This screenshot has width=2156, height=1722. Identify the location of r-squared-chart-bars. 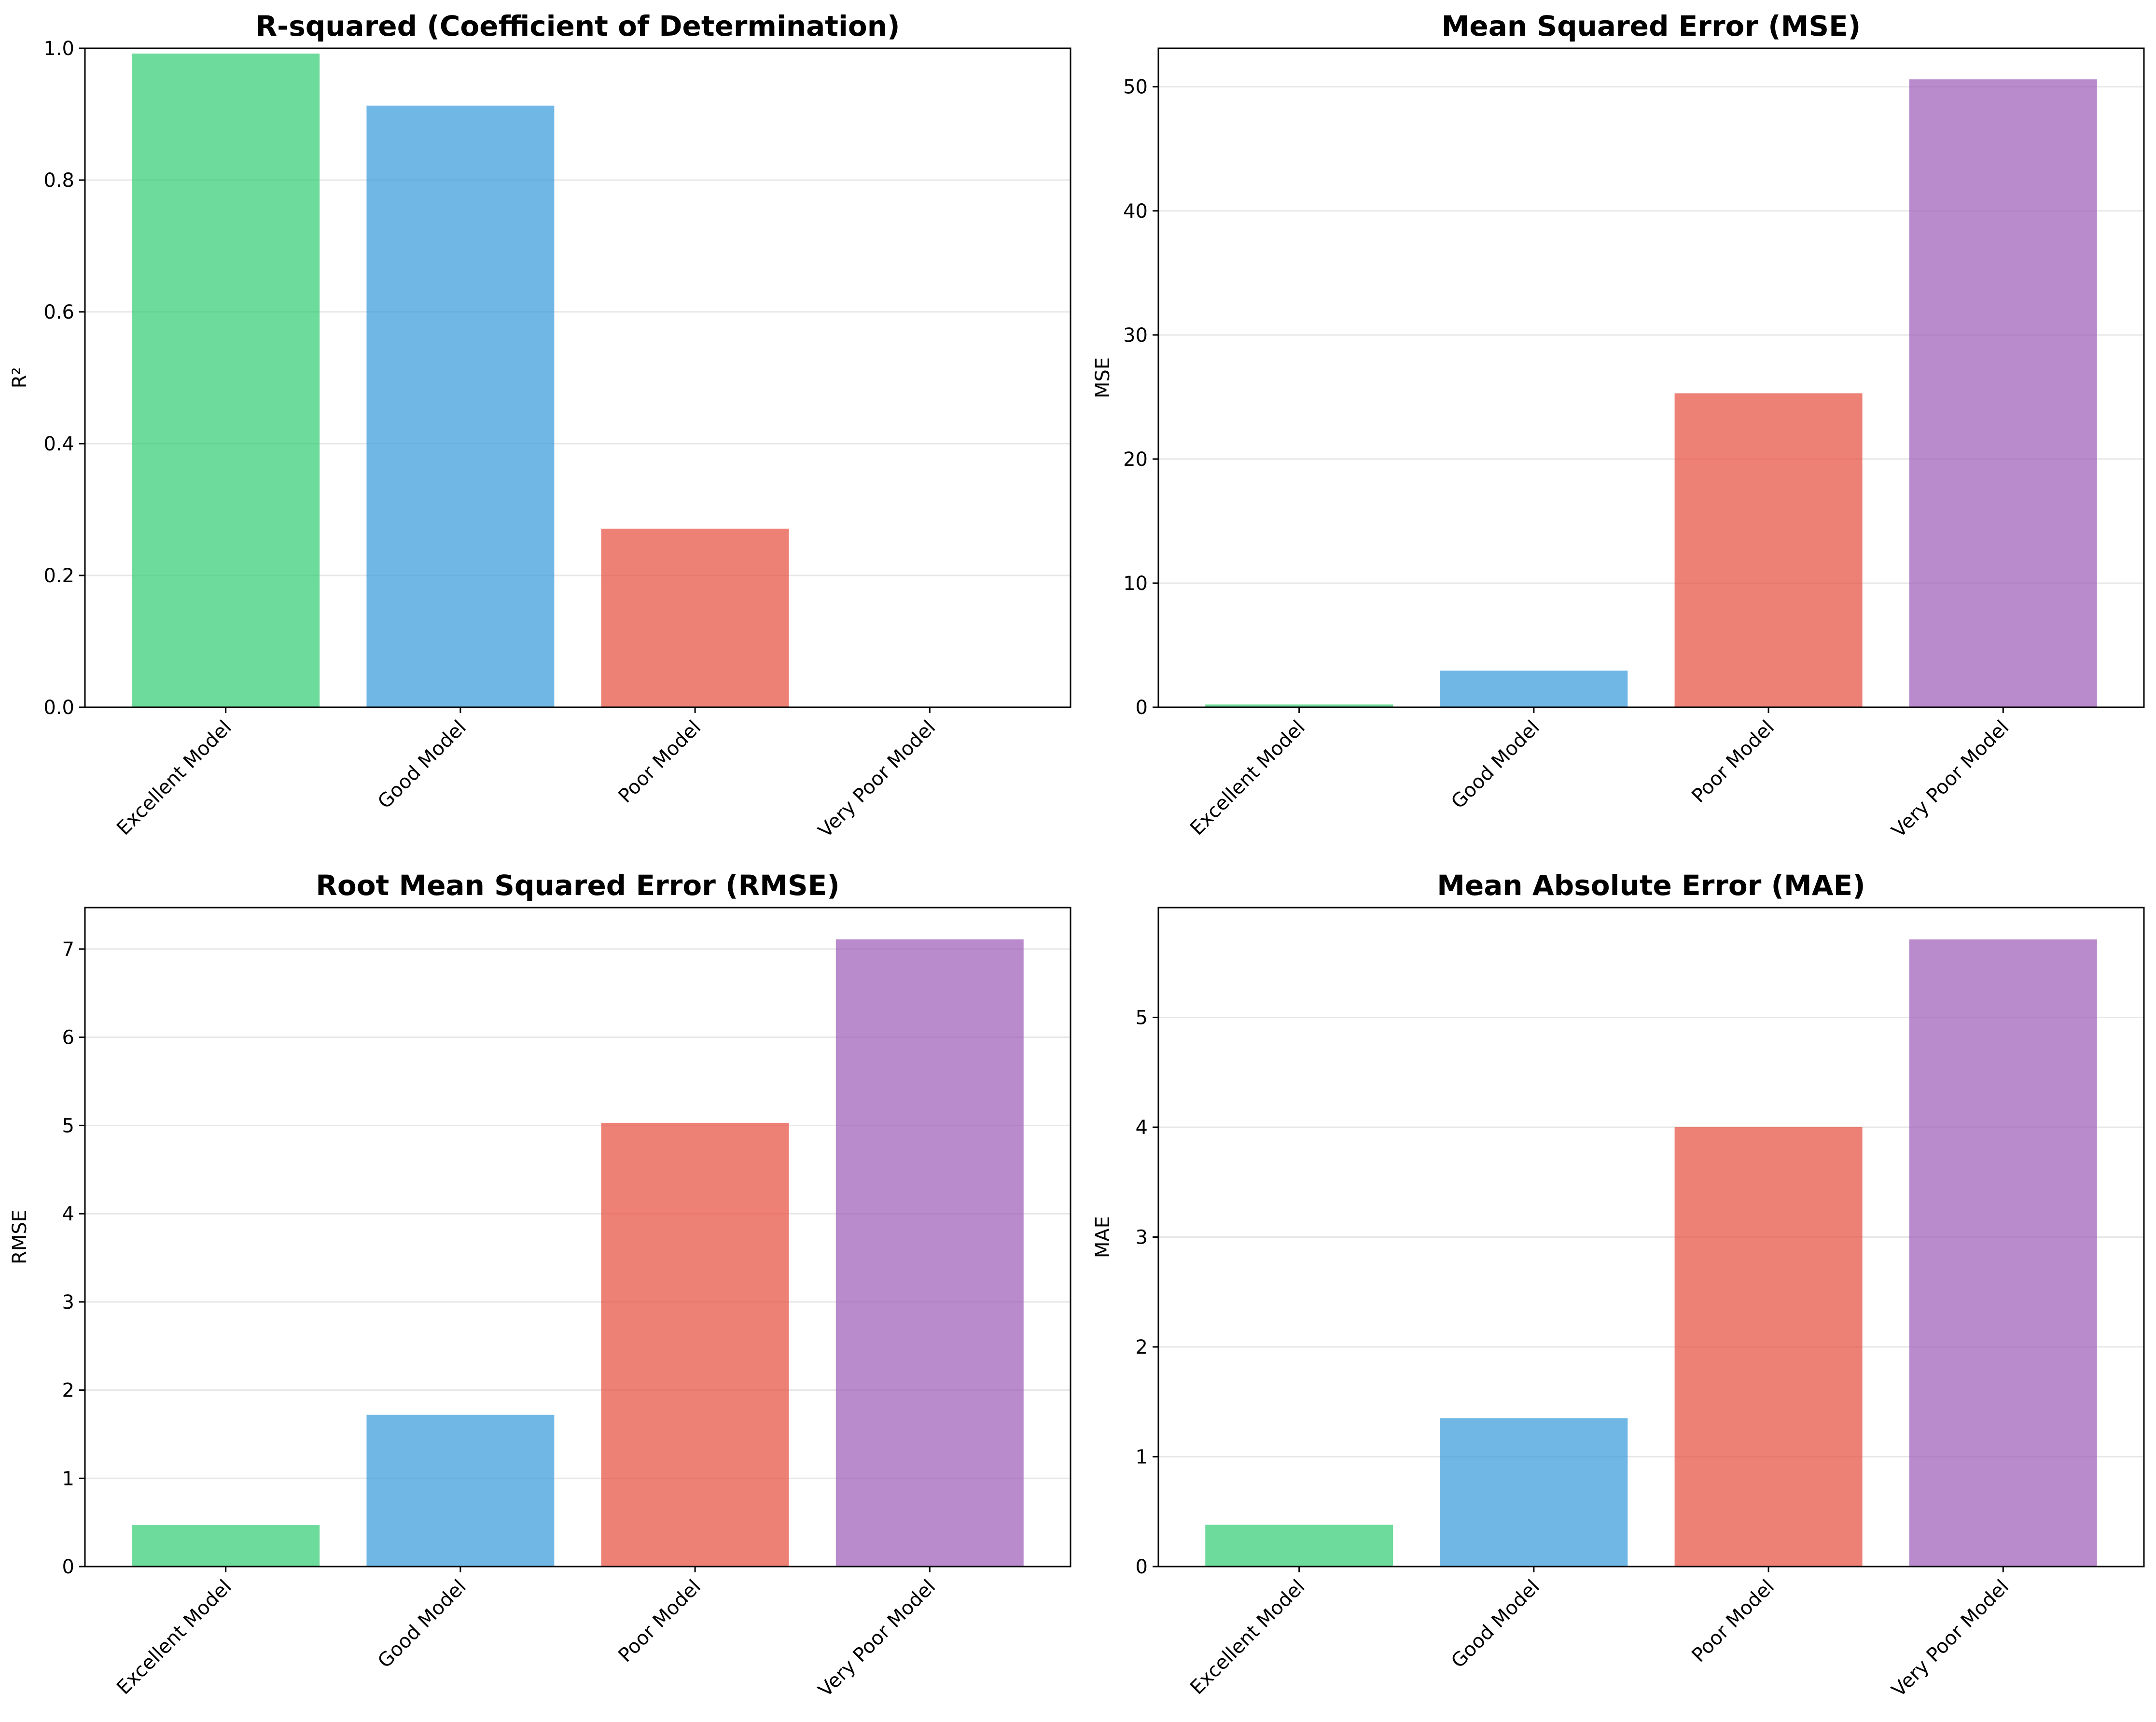
(460, 380).